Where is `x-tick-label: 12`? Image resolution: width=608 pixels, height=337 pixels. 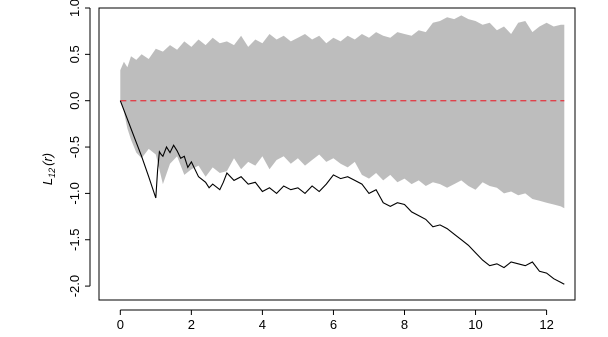 x-tick-label: 12 is located at coordinates (546, 324).